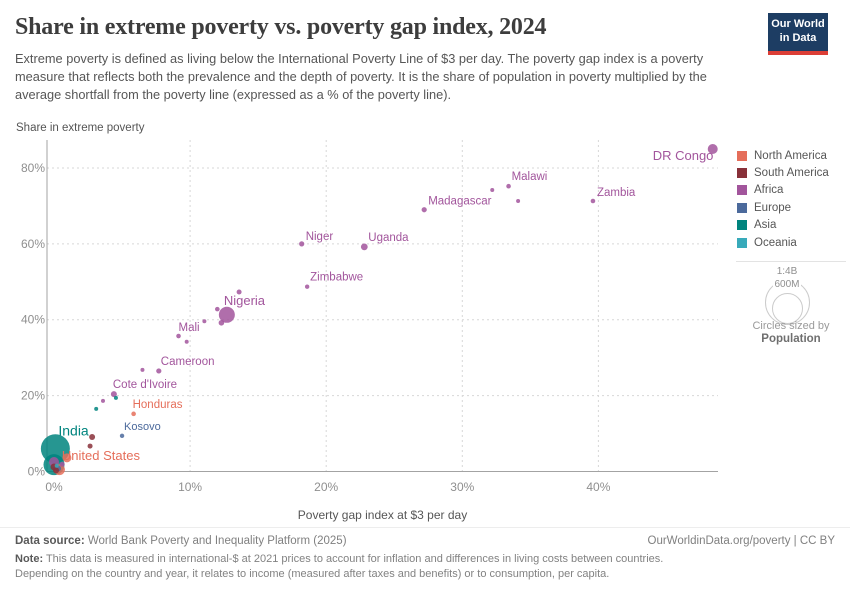 Image resolution: width=850 pixels, height=600 pixels. Describe the element at coordinates (742, 225) in the screenshot. I see `legend-swatch-asia` at that location.